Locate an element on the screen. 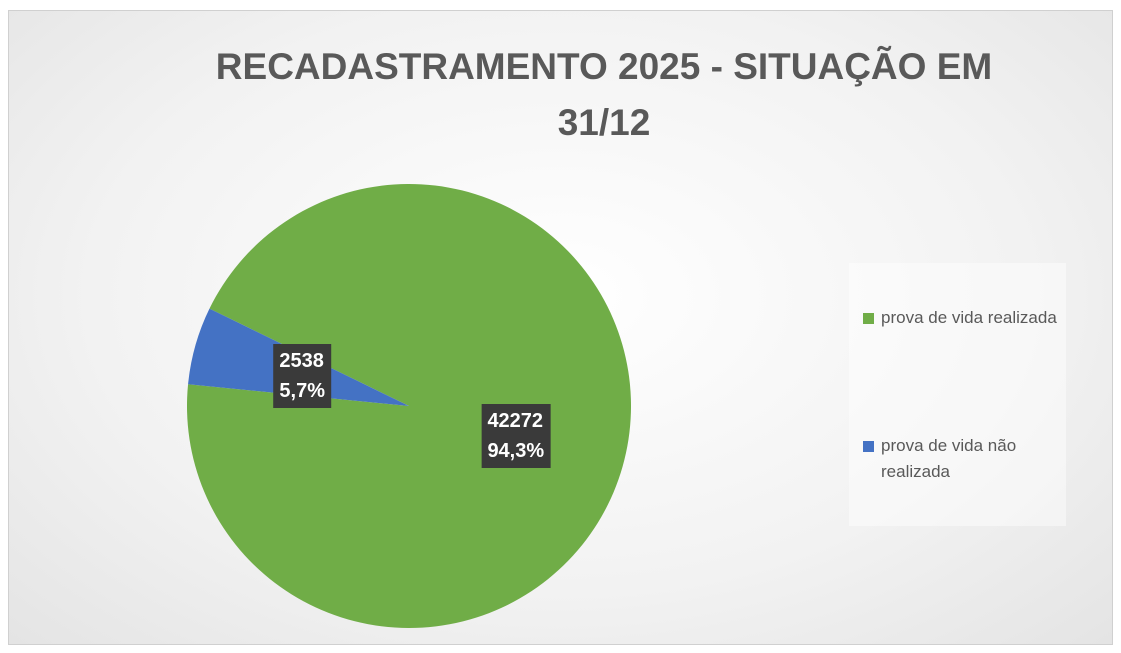 The image size is (1121, 653). legend-entry: prova de vida não realizada is located at coordinates (970, 459).